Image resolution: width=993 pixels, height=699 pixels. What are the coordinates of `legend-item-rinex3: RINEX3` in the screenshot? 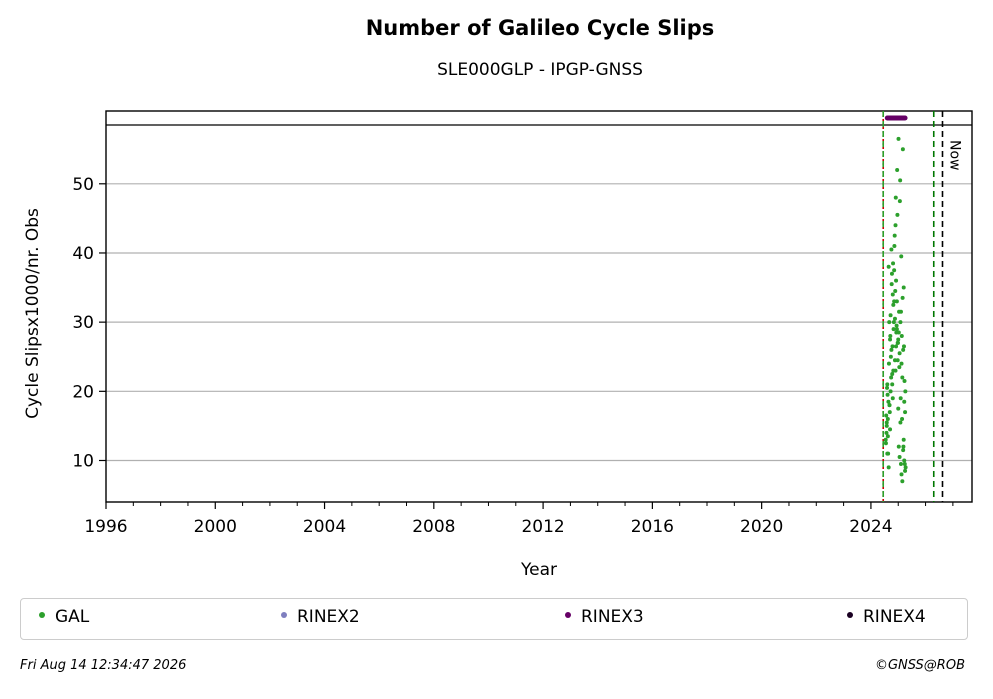 It's located at (604, 617).